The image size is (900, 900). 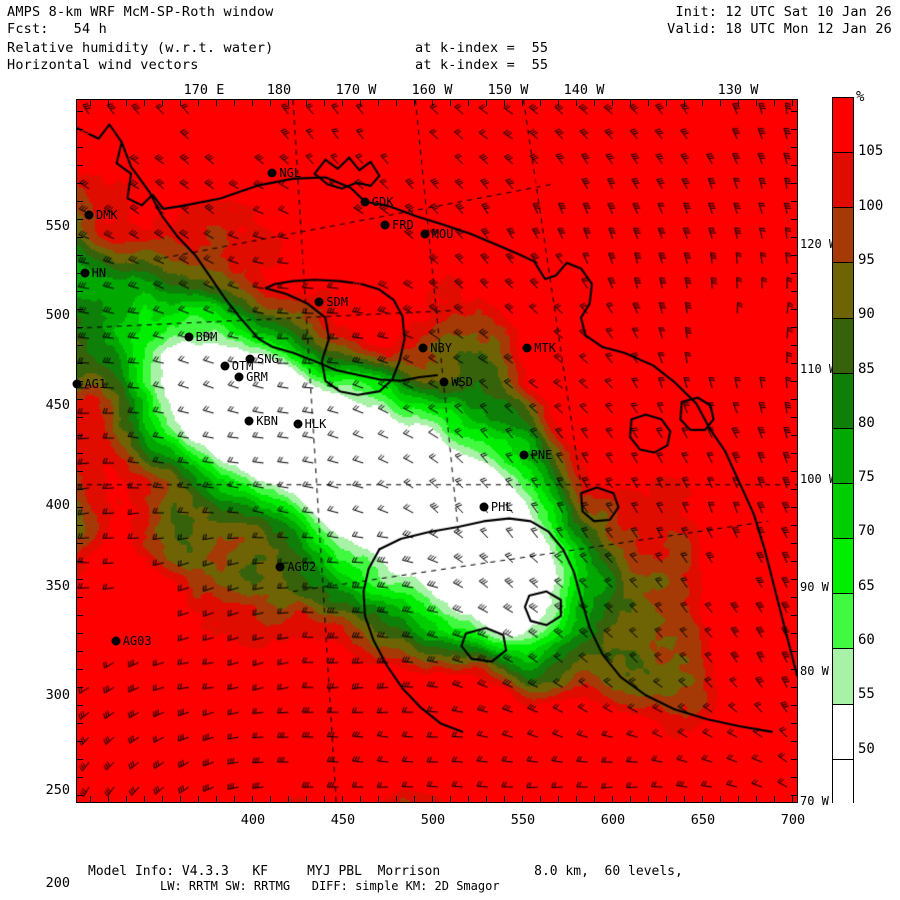 What do you see at coordinates (57, 226) in the screenshot?
I see `y-tick-left-0: 550` at bounding box center [57, 226].